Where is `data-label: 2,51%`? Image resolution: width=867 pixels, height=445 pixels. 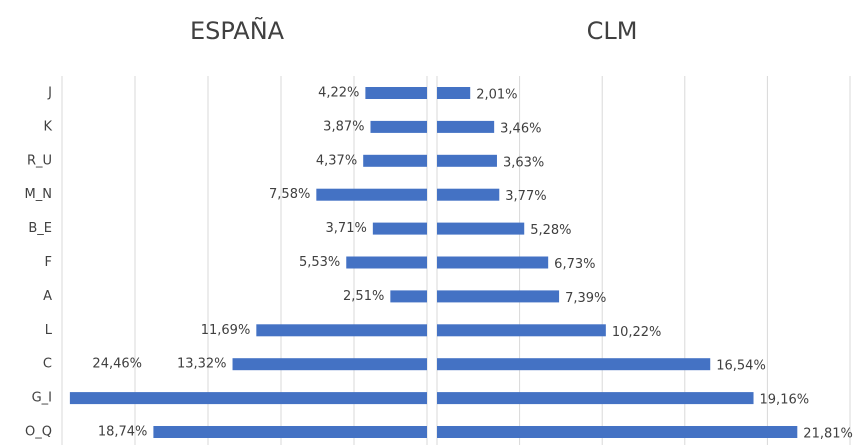
data-label: 2,51% is located at coordinates (363, 296).